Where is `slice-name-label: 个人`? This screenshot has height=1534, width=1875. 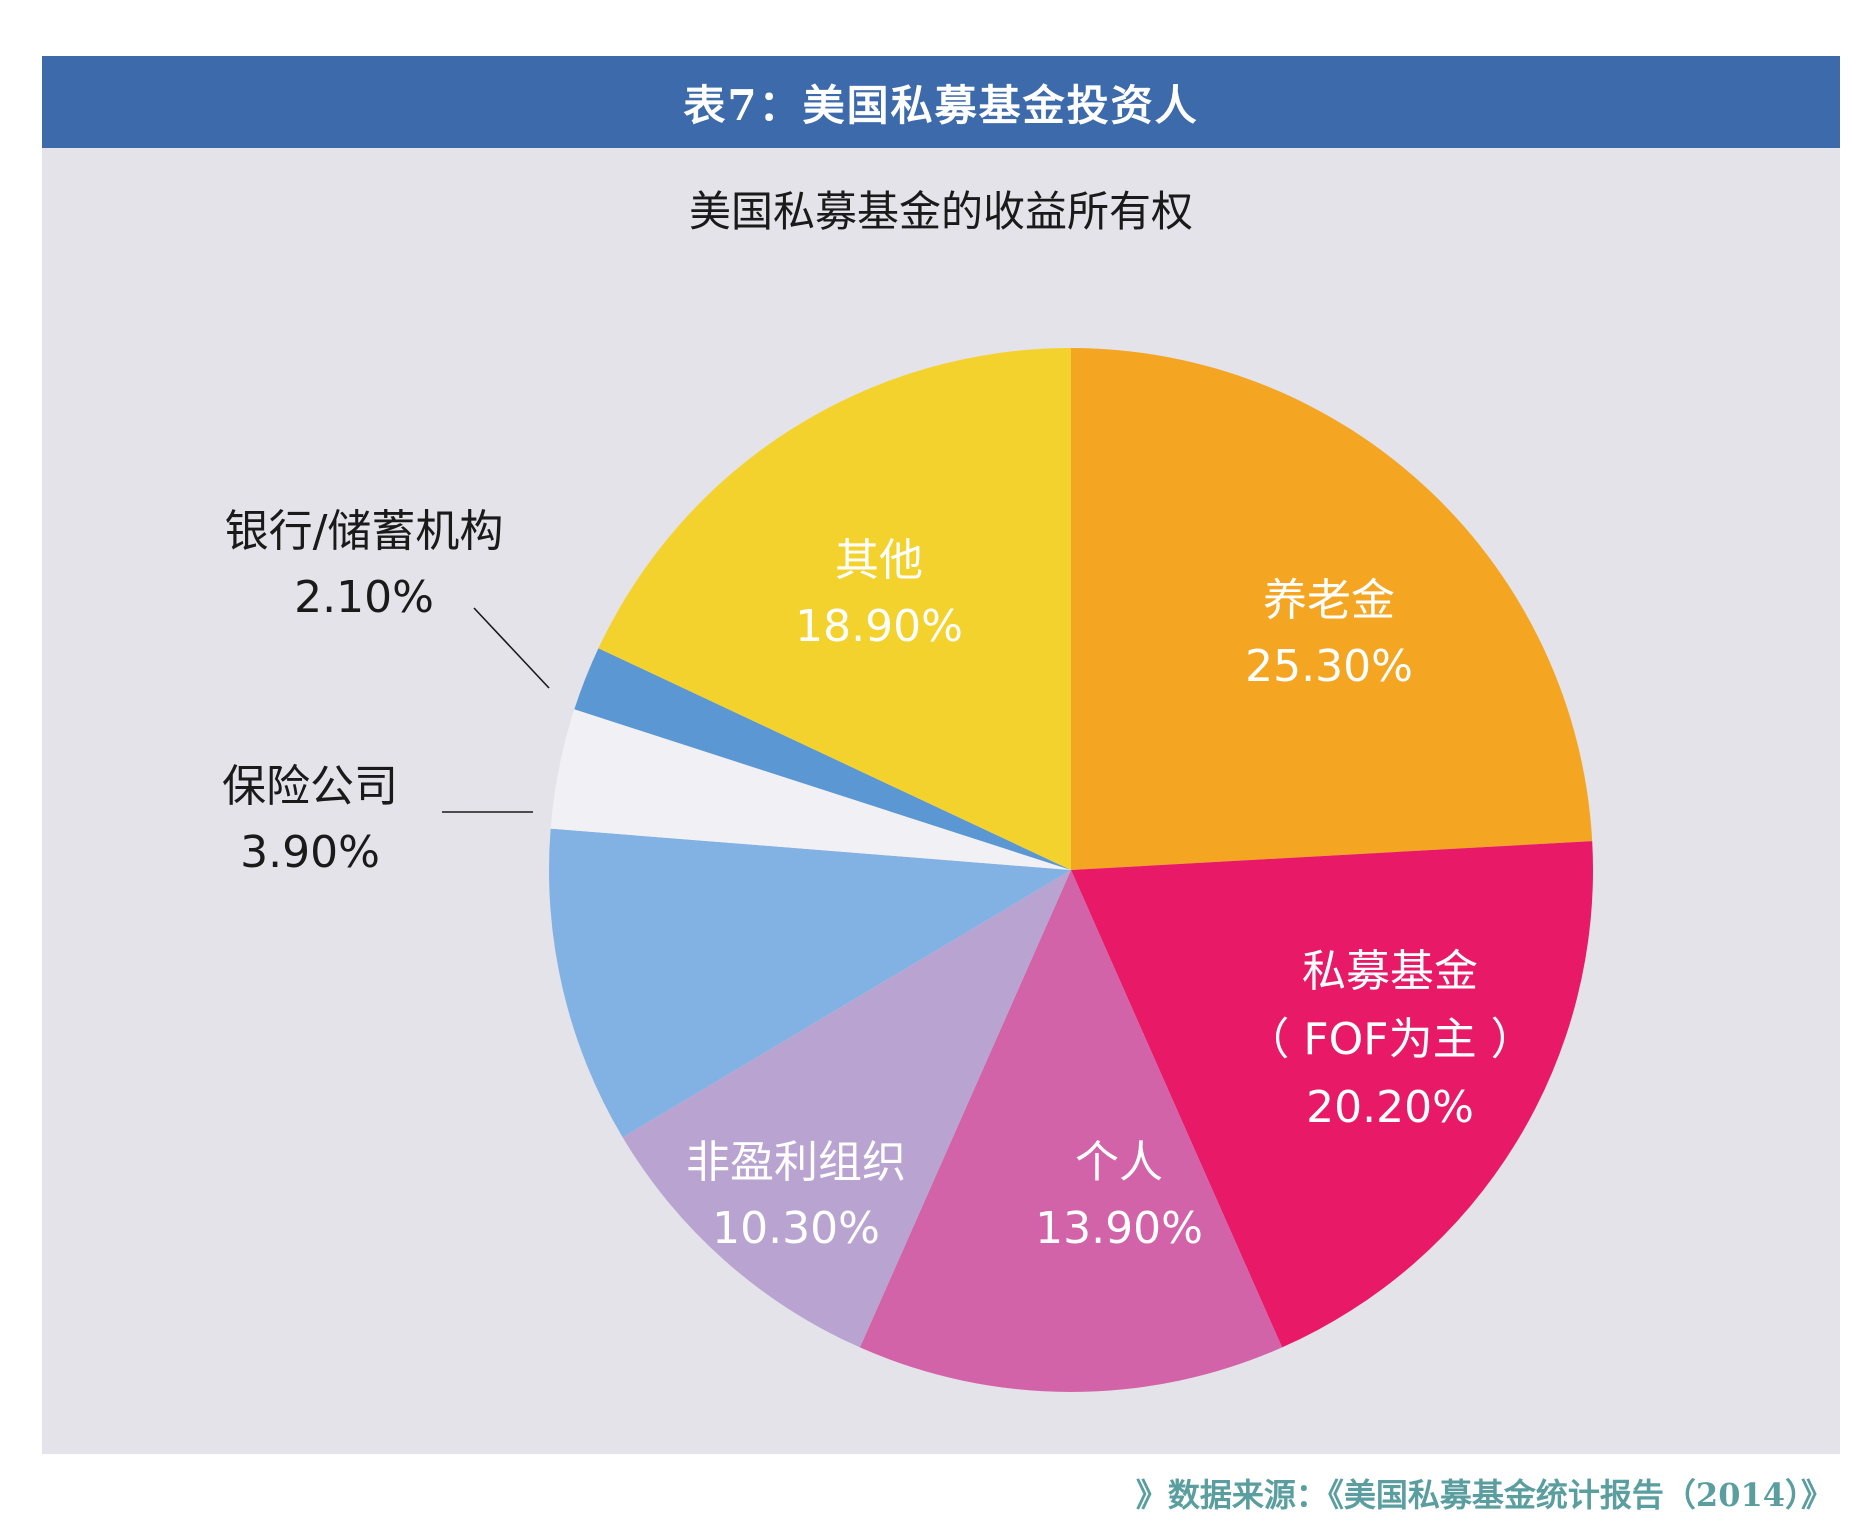 slice-name-label: 个人 is located at coordinates (1119, 1162).